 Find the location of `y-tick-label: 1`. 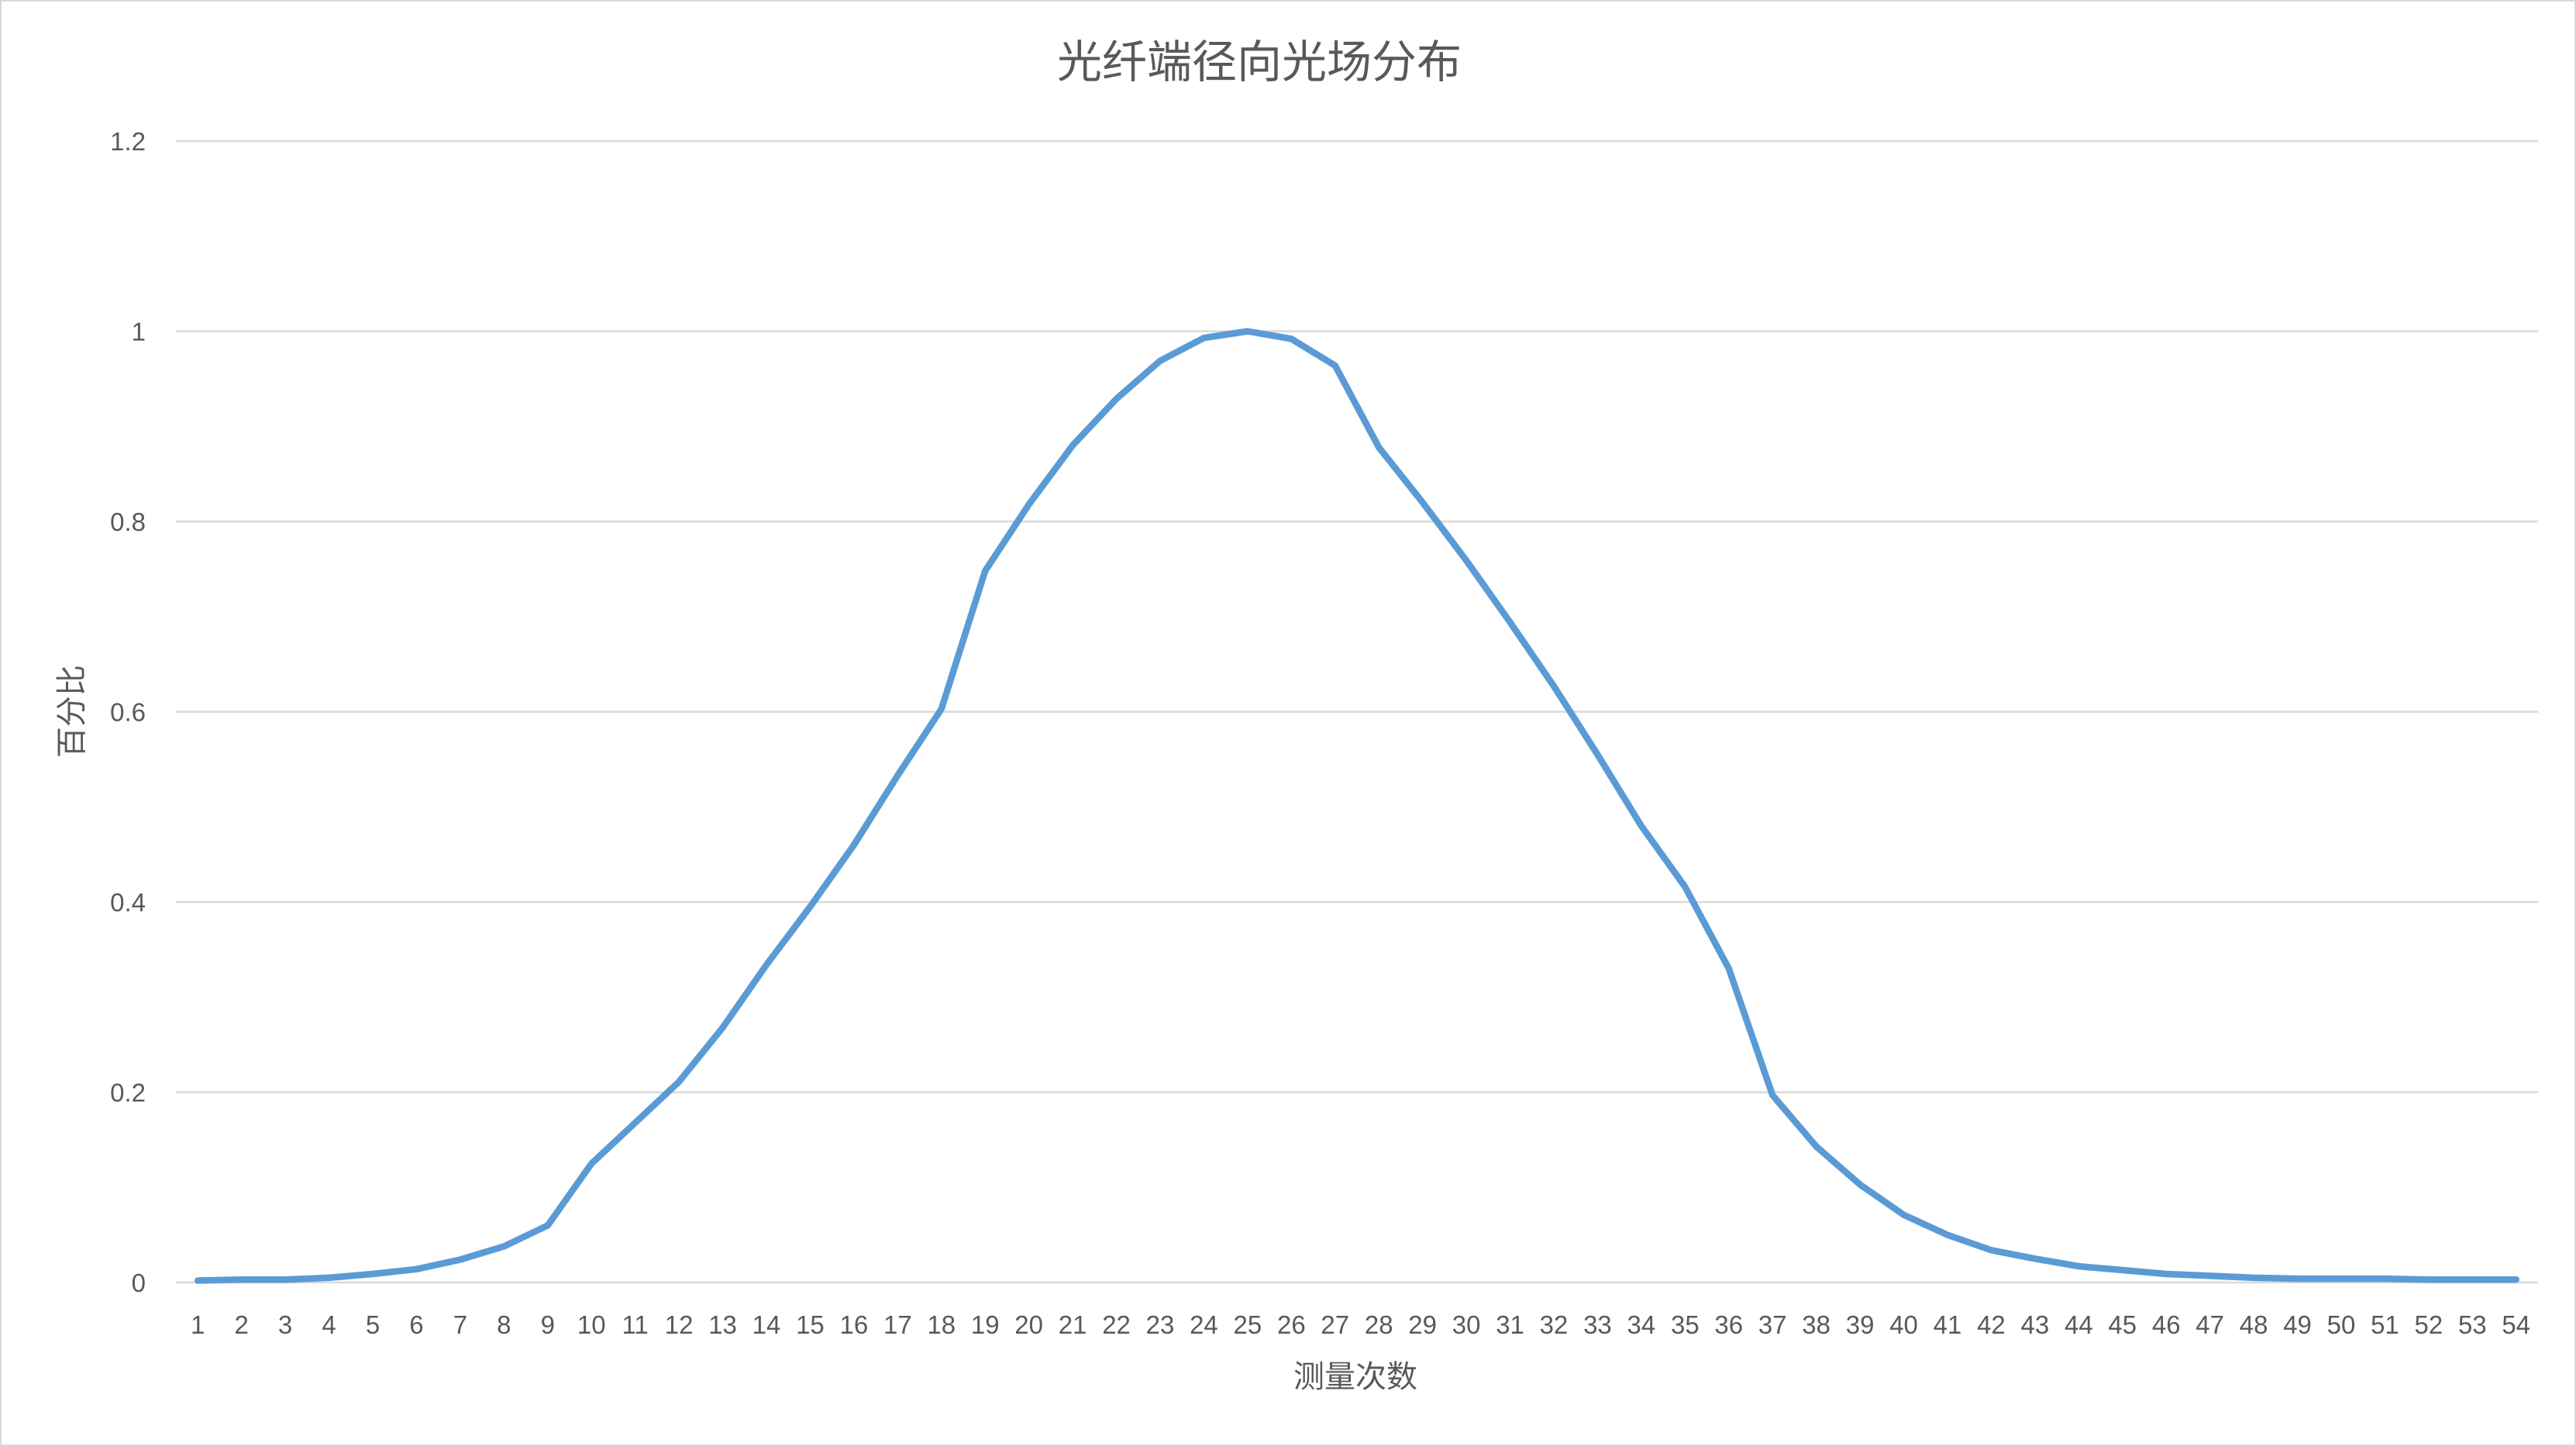

y-tick-label: 1 is located at coordinates (139, 332).